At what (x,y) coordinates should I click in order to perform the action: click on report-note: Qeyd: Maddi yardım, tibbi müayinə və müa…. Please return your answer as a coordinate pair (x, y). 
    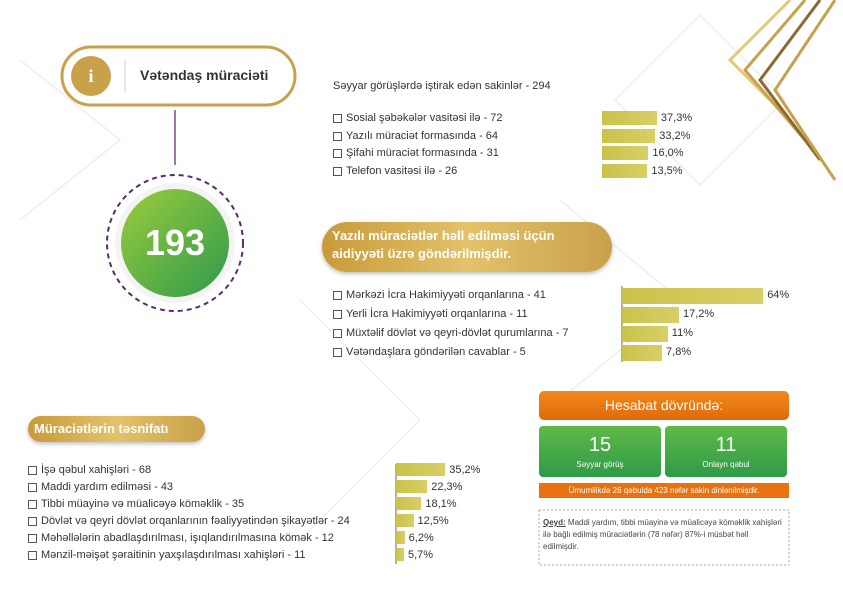
    Looking at the image, I should click on (664, 535).